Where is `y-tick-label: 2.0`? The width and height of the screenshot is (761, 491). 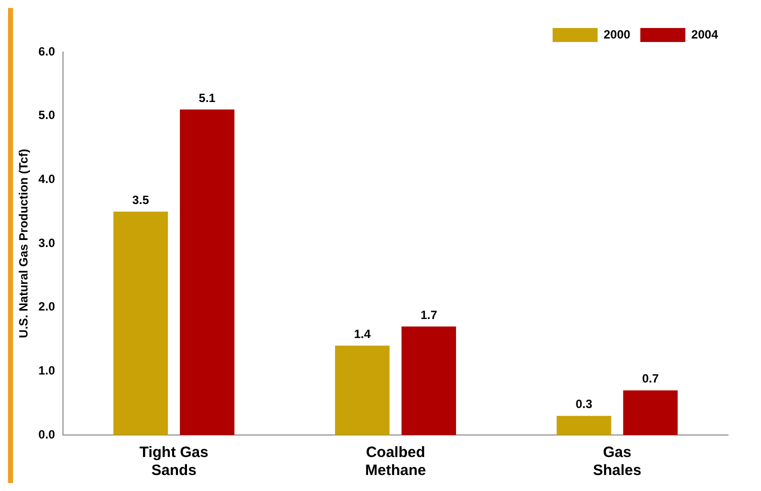 y-tick-label: 2.0 is located at coordinates (47, 307).